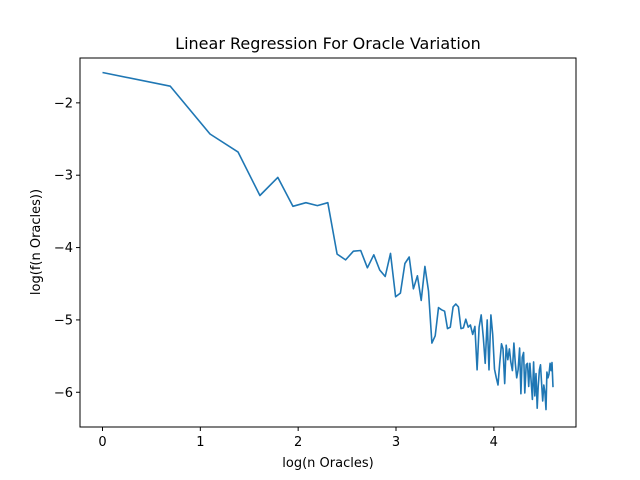  I want to click on x-tick-label: 4, so click(494, 442).